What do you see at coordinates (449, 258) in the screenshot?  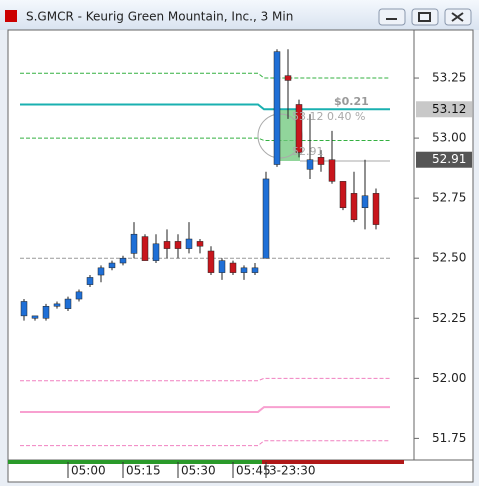 I see `y-tick-label: 52.50` at bounding box center [449, 258].